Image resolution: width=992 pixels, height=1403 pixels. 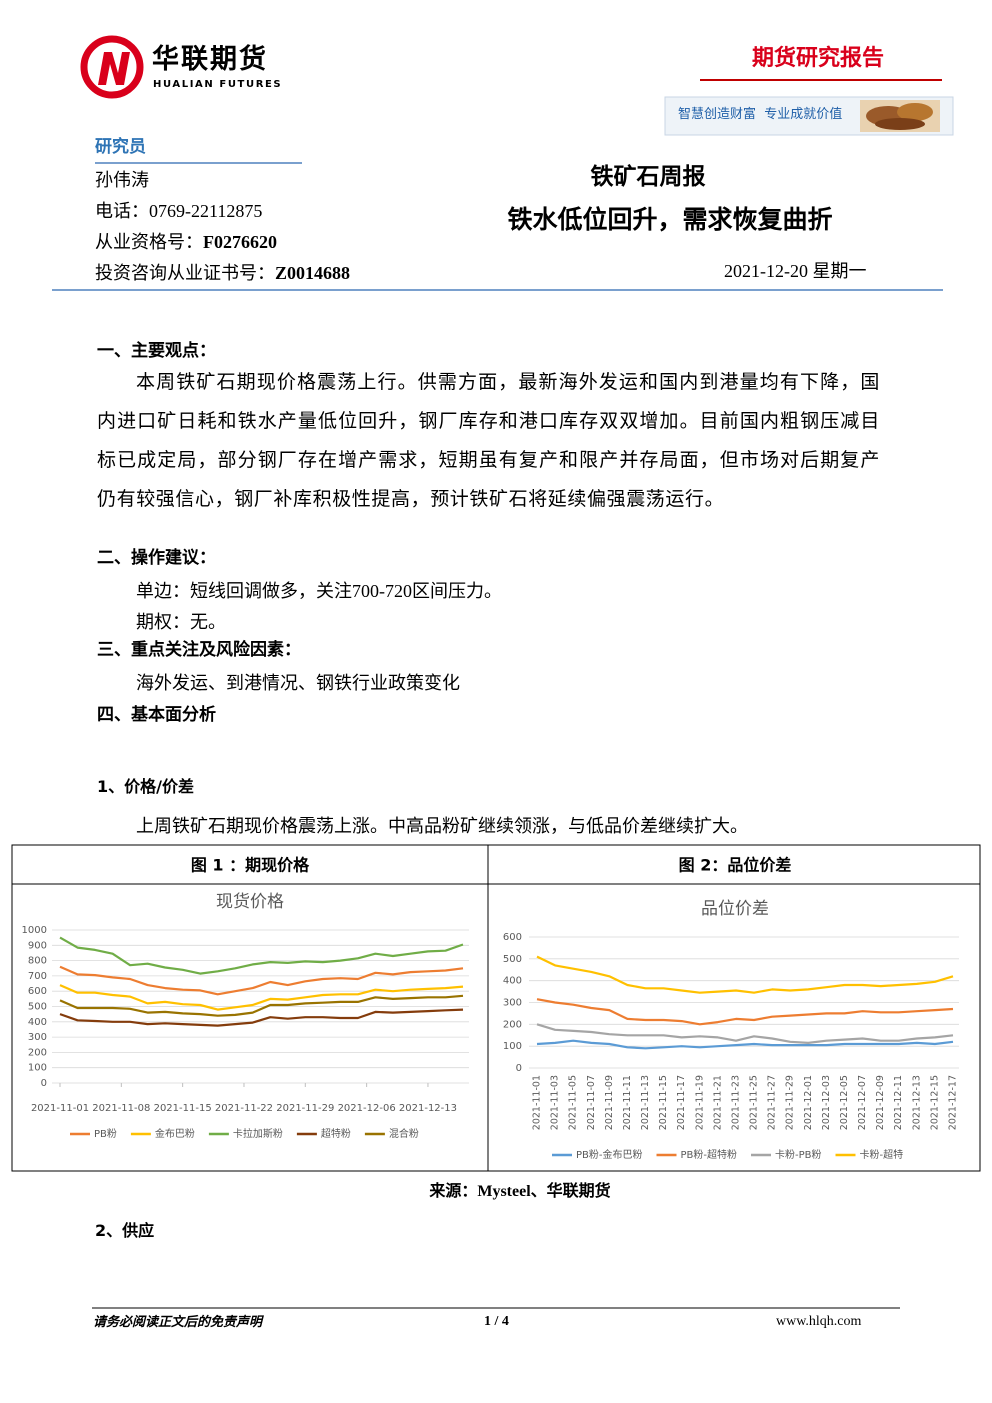 What do you see at coordinates (250, 902) in the screenshot?
I see `chart-title: 现货价格` at bounding box center [250, 902].